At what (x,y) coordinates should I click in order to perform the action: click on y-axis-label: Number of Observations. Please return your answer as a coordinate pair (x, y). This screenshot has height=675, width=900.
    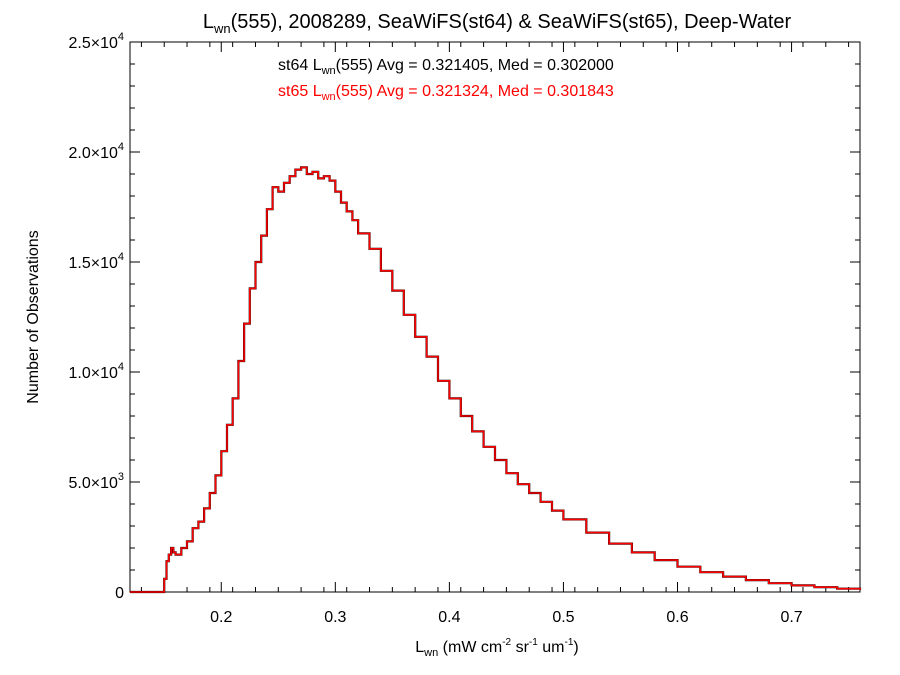
    Looking at the image, I should click on (33, 316).